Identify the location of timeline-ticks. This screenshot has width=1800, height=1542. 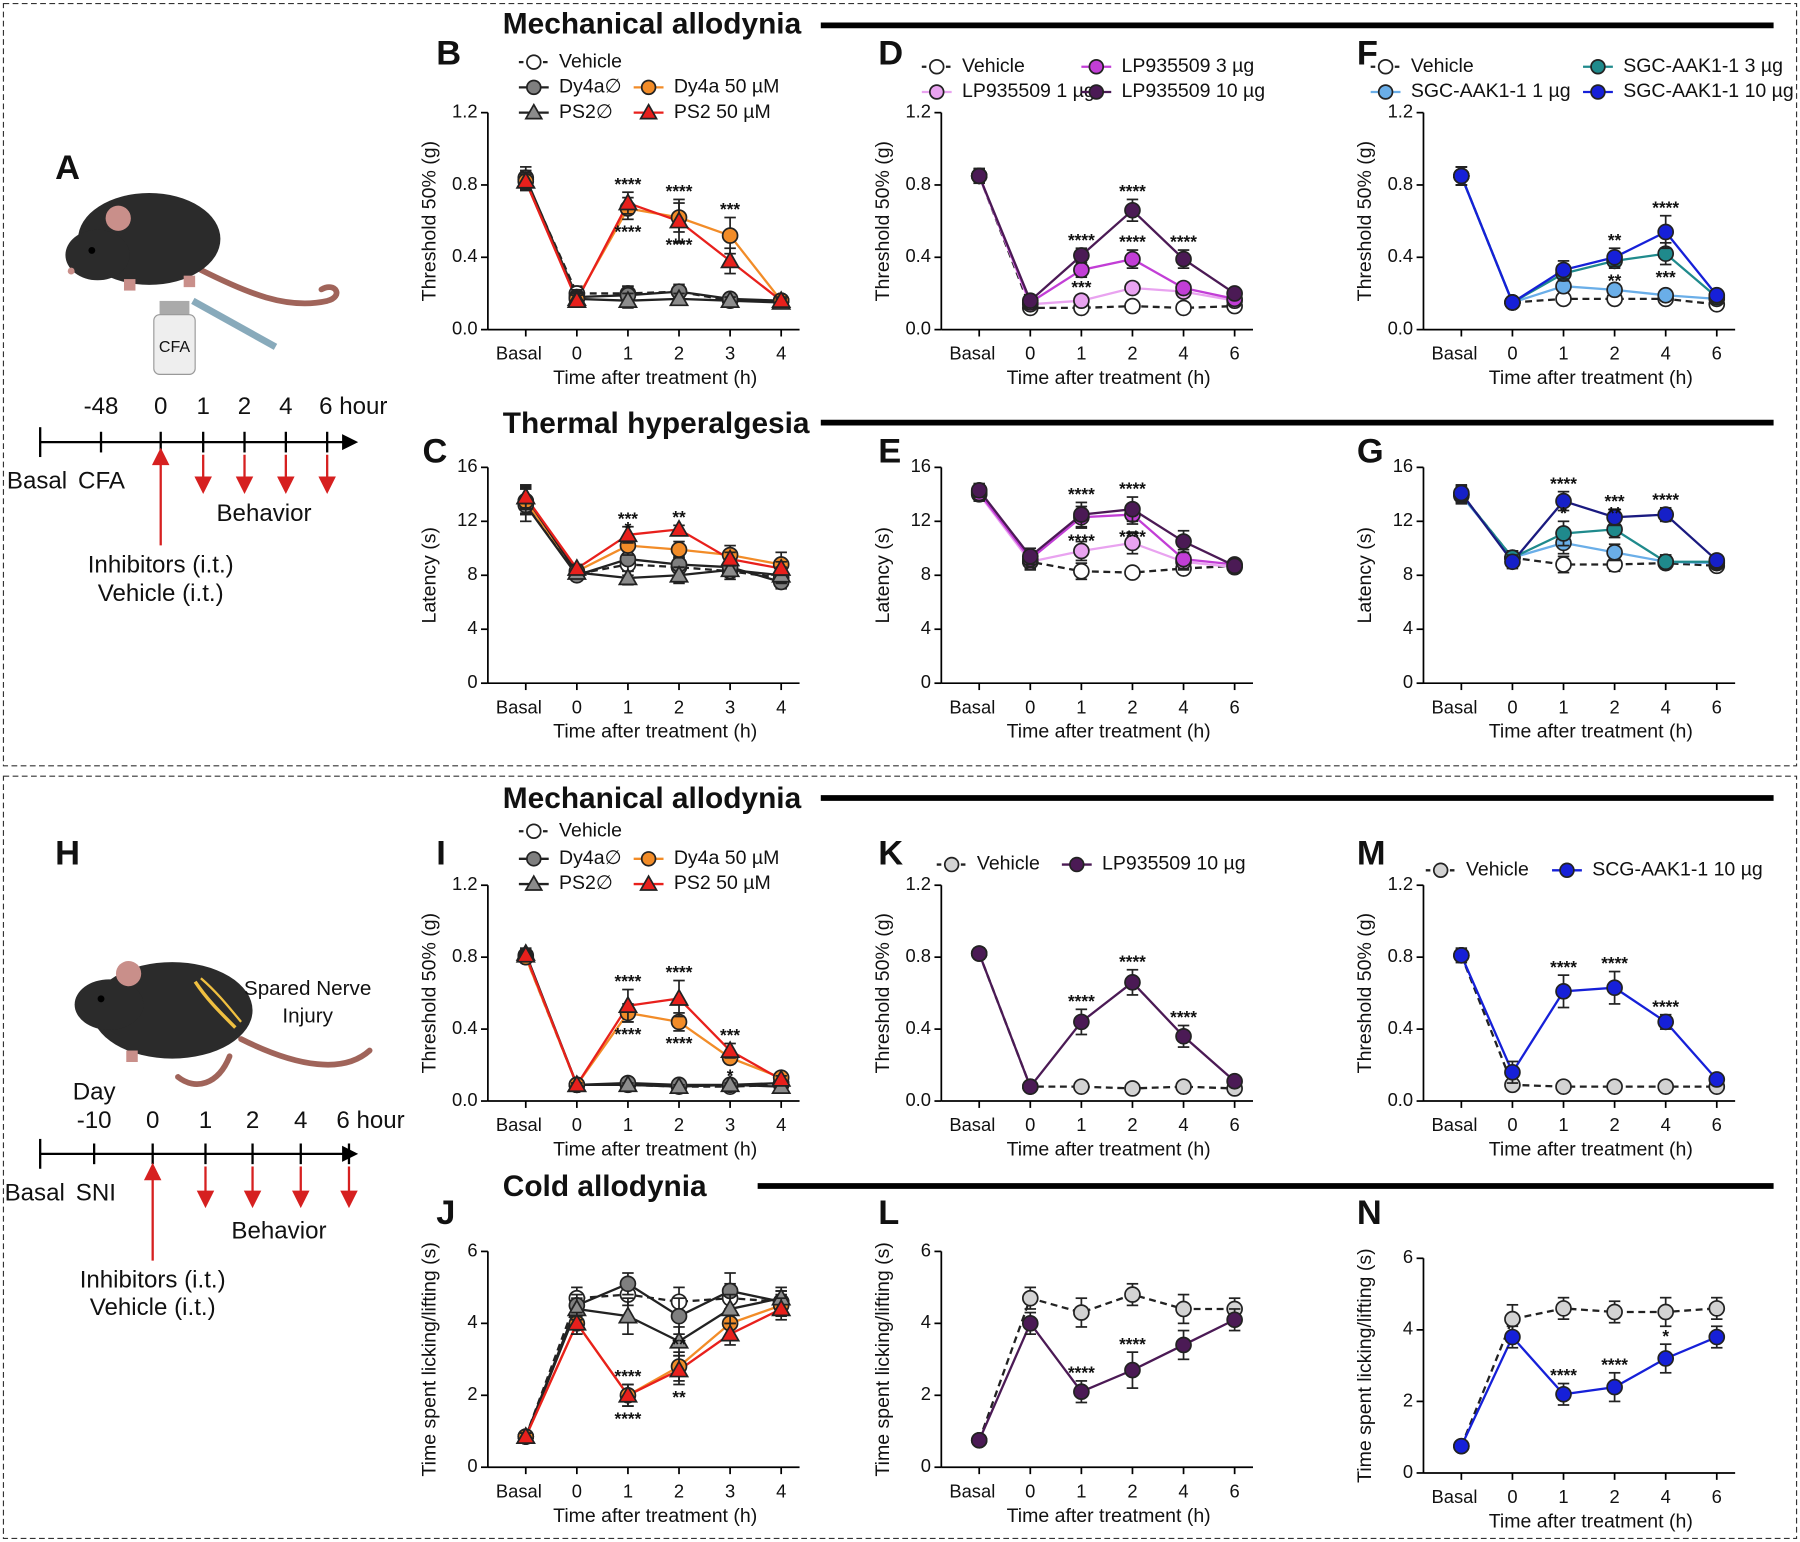
(195, 1153).